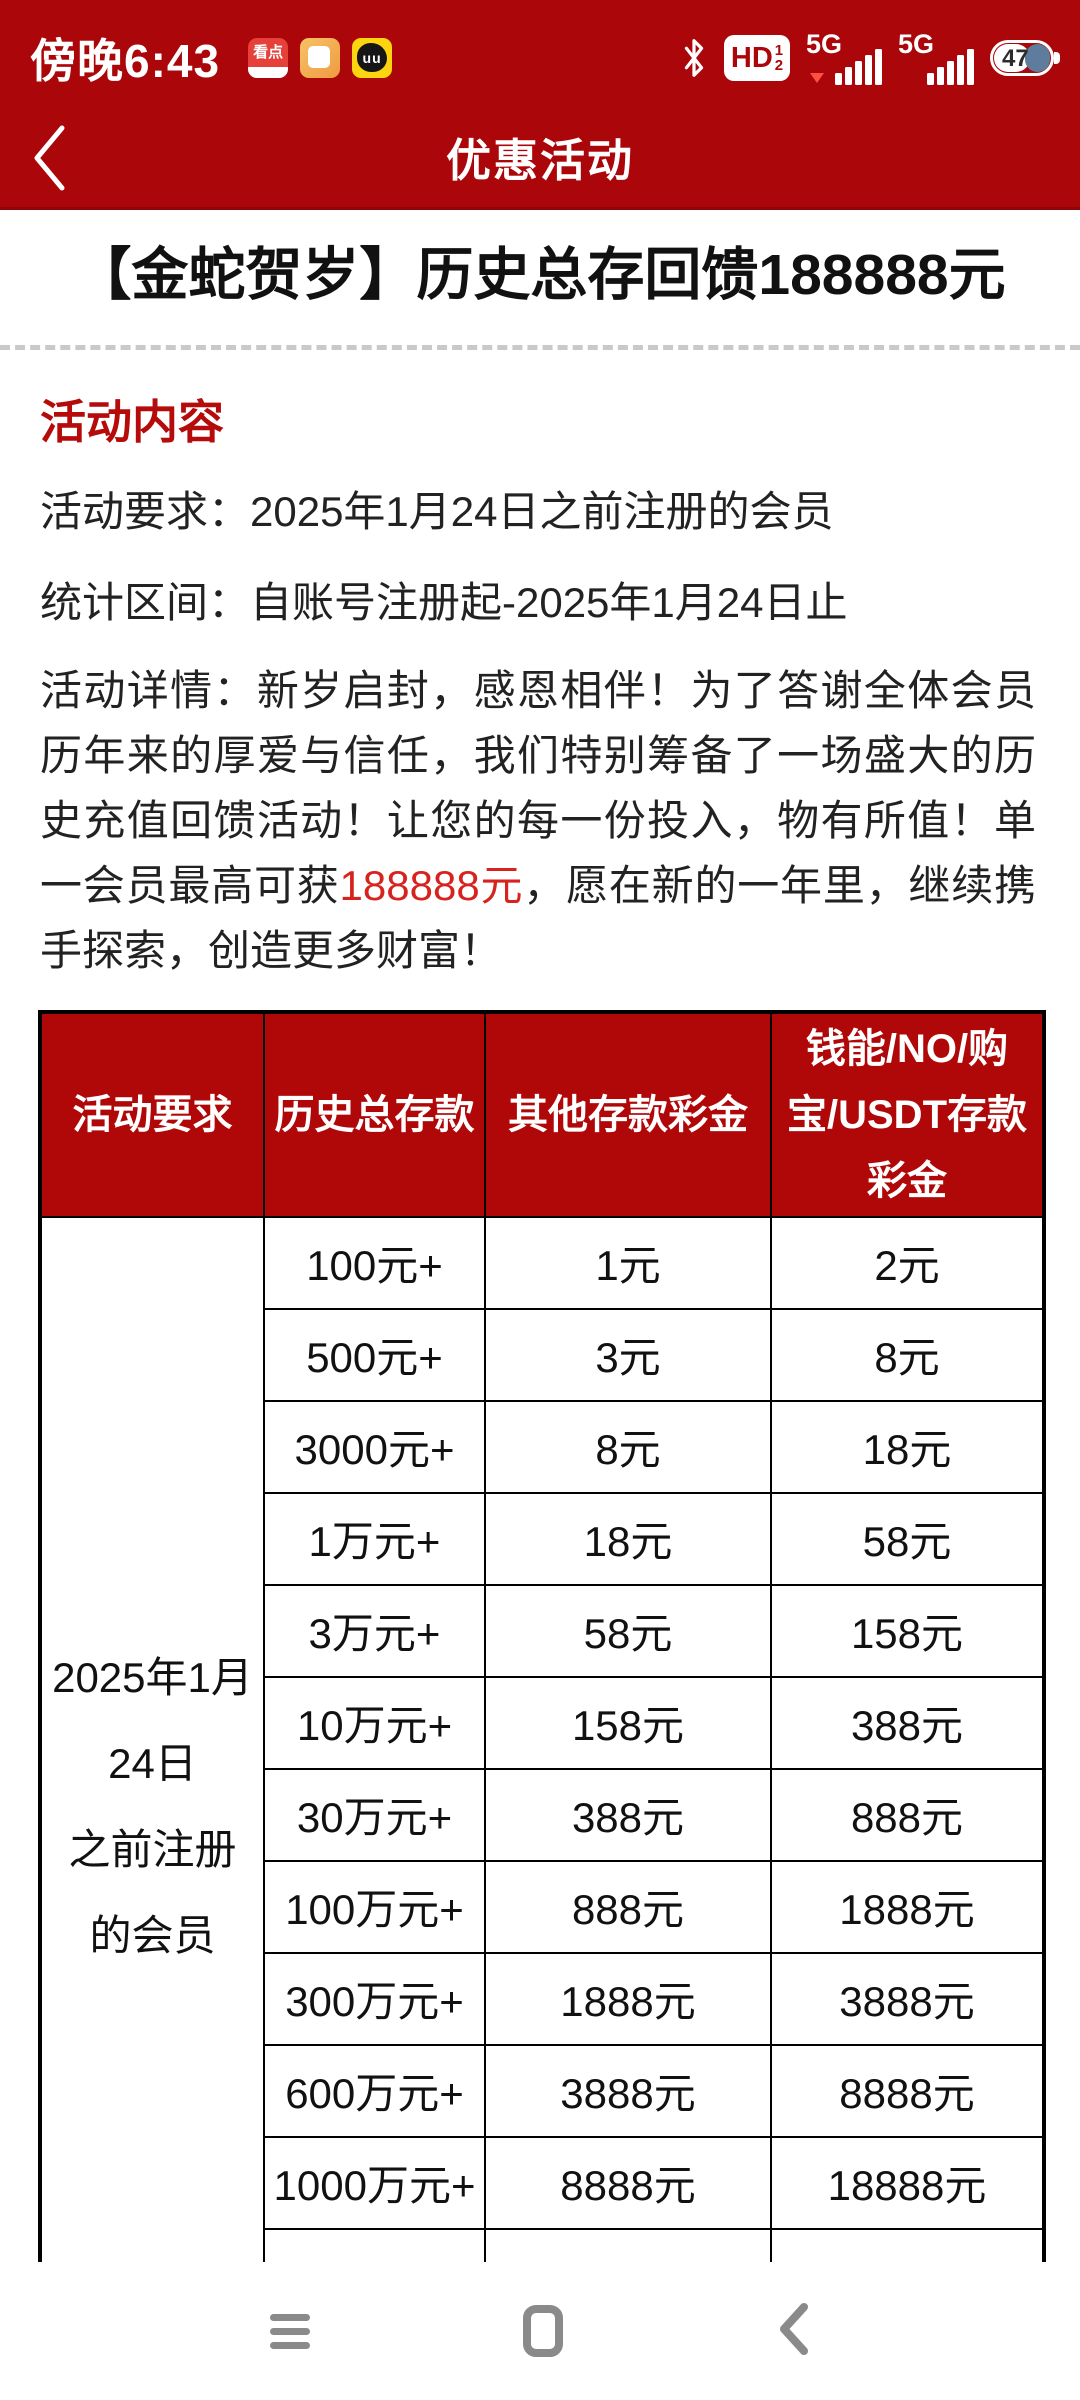 This screenshot has width=1080, height=2400. I want to click on battery-fill, so click(1012, 58).